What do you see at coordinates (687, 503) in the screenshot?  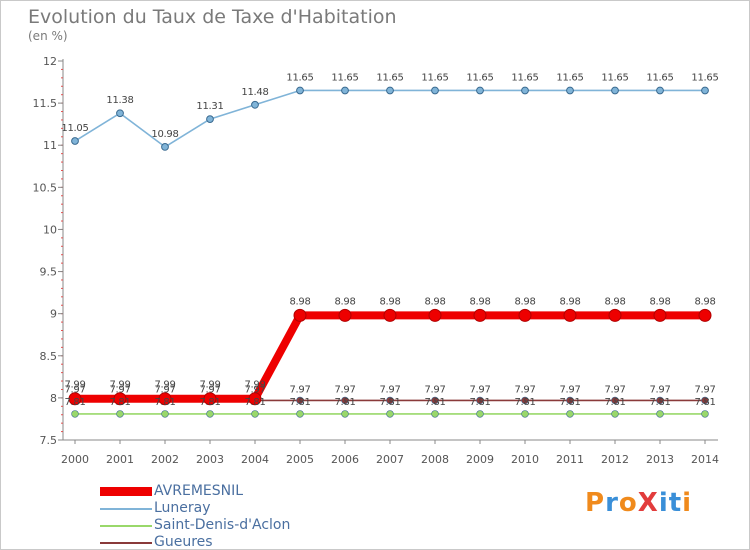 I see `logo-letter: i` at bounding box center [687, 503].